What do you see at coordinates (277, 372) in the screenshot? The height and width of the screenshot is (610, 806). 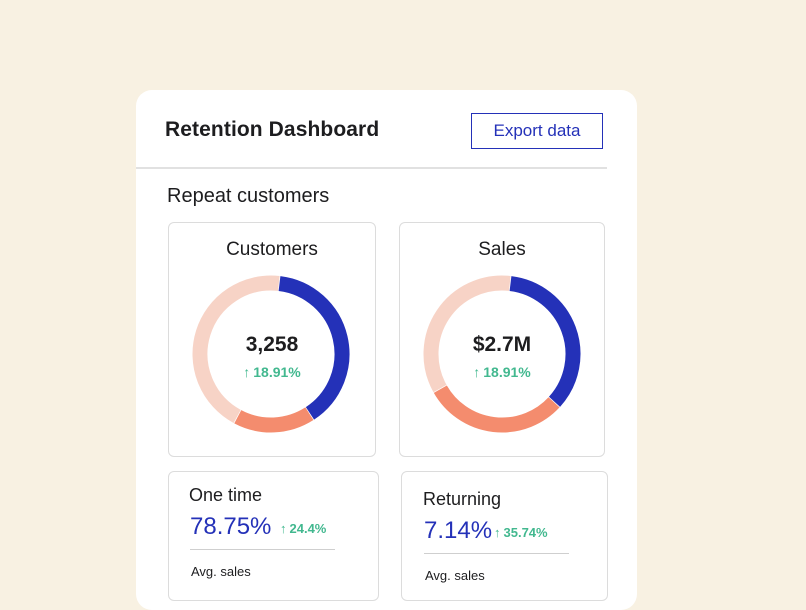 I see `customers-change-value: 18.91%` at bounding box center [277, 372].